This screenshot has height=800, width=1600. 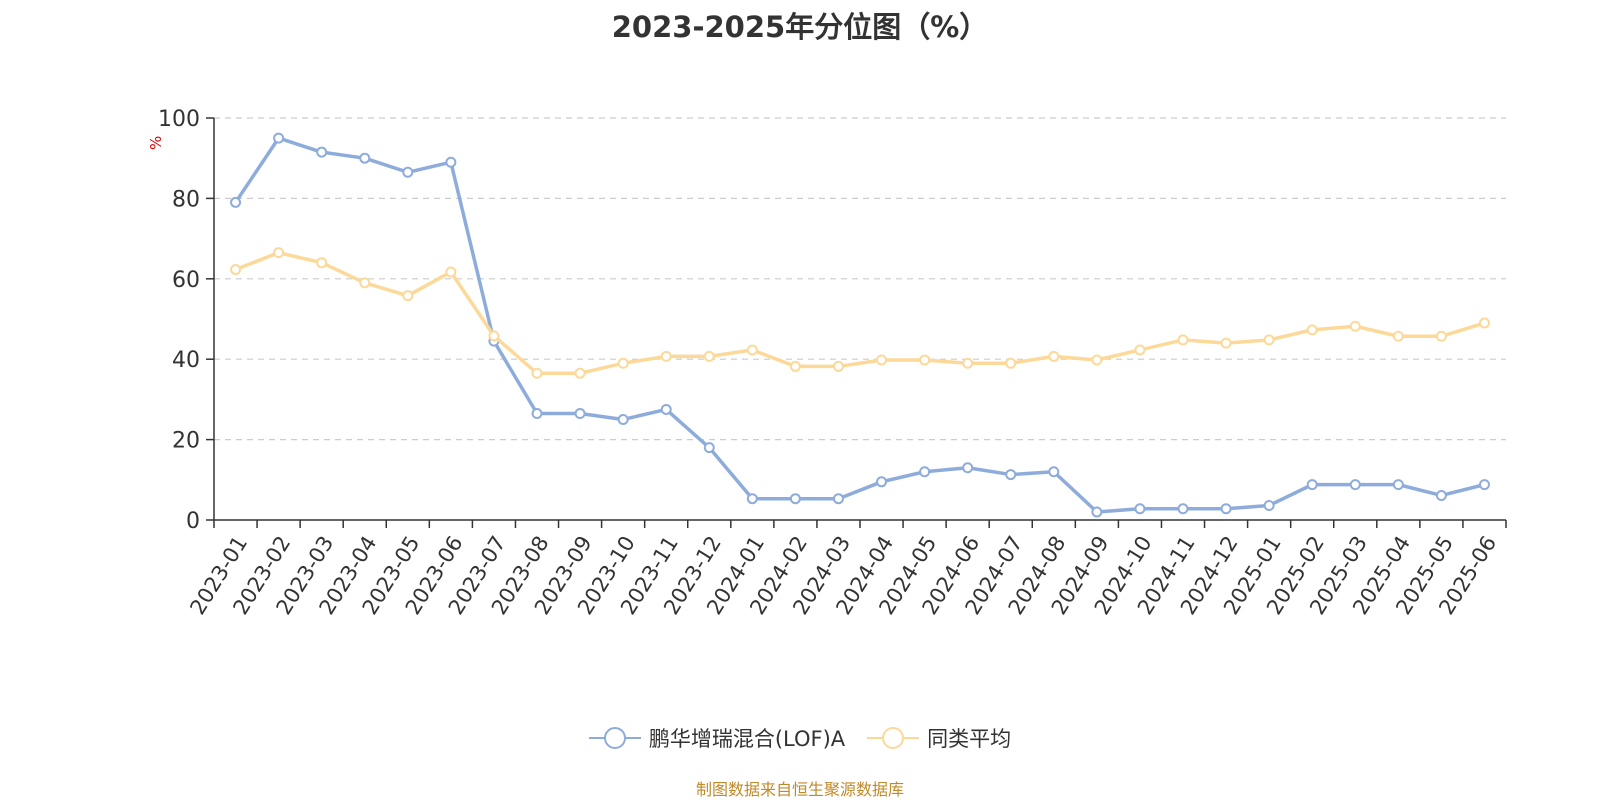 What do you see at coordinates (179, 119) in the screenshot?
I see `y-tick-label: 100` at bounding box center [179, 119].